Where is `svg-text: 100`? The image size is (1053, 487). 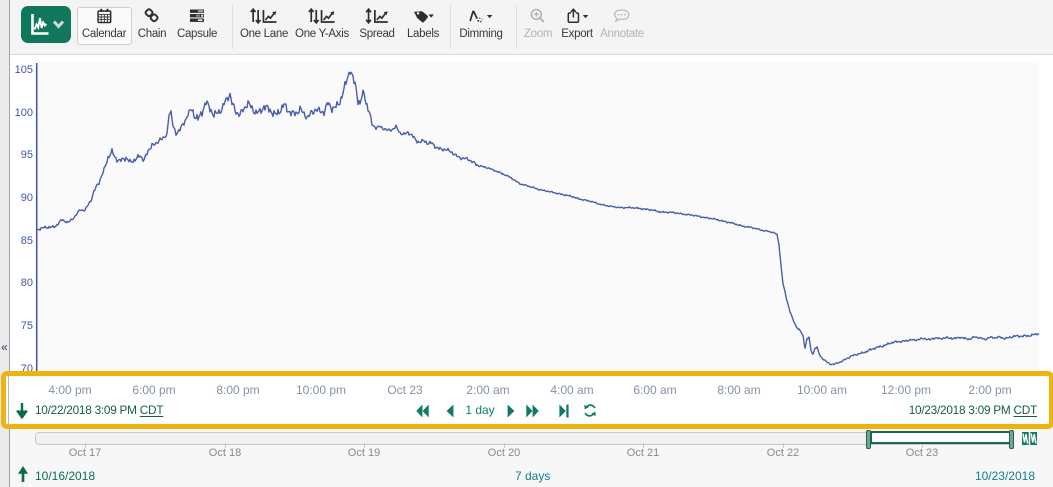
svg-text: 100 is located at coordinates (24, 113).